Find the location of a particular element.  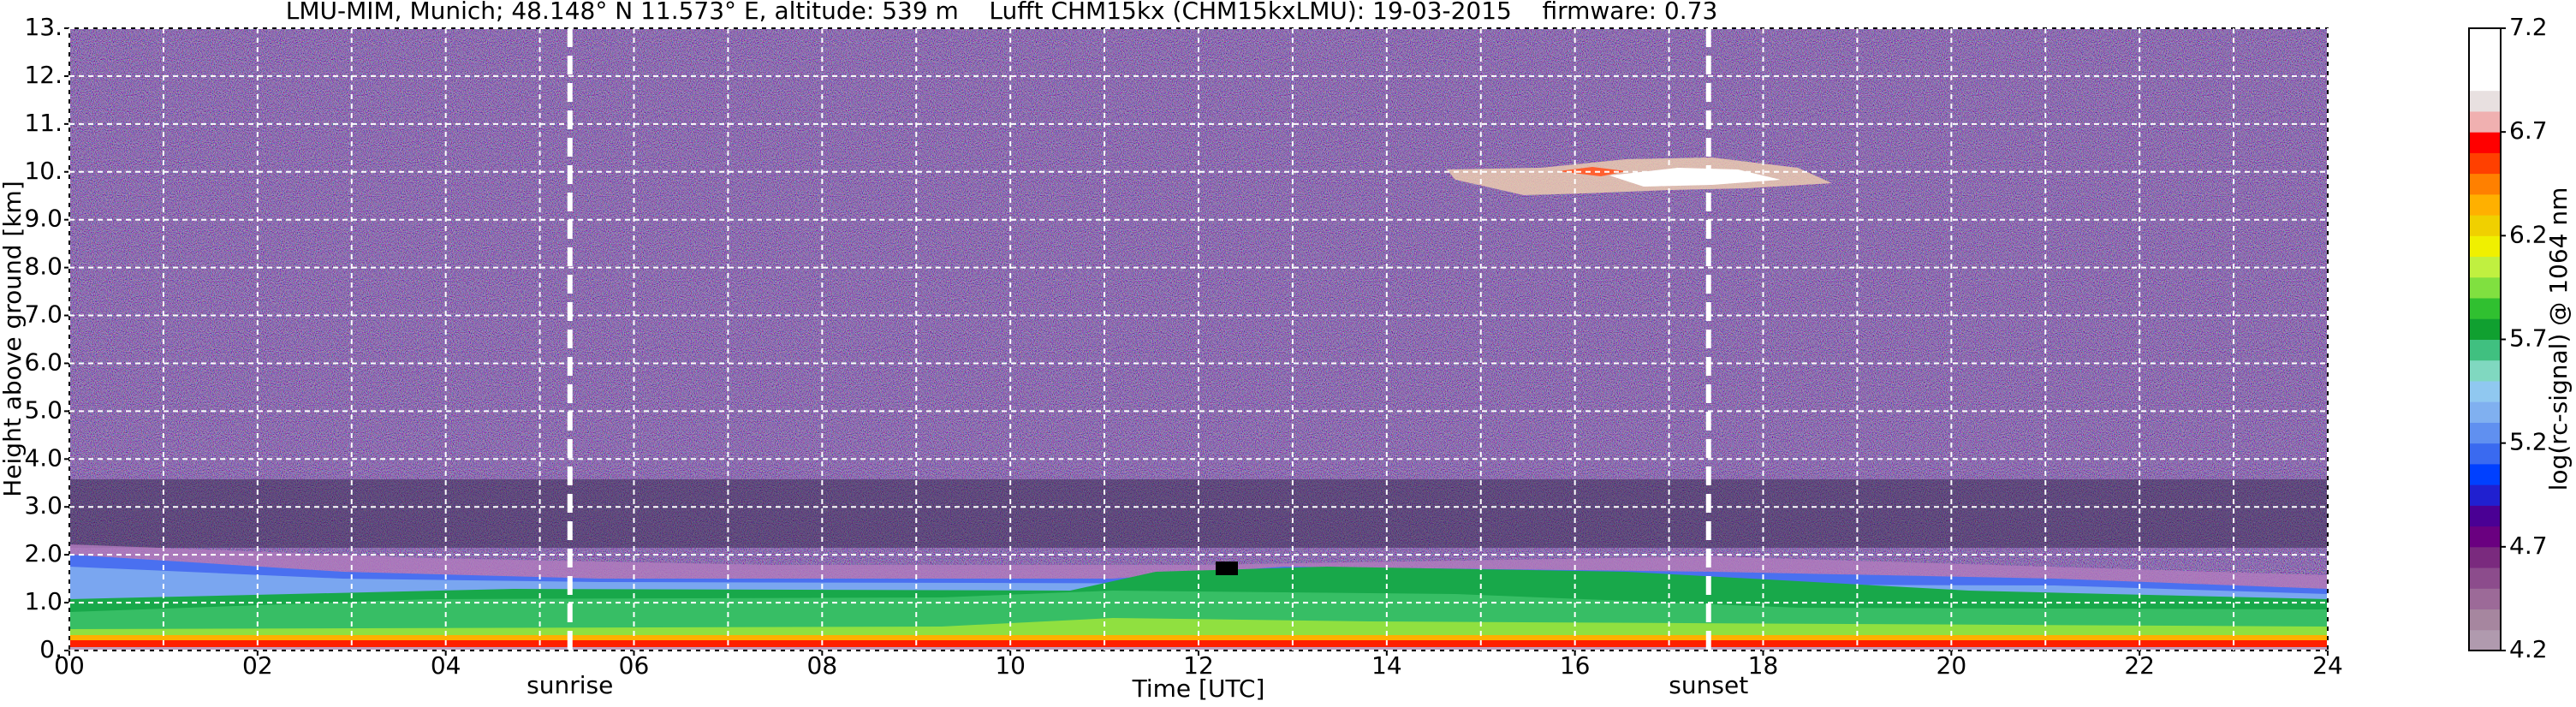

y-tick-label: 6.0 is located at coordinates (43, 362).